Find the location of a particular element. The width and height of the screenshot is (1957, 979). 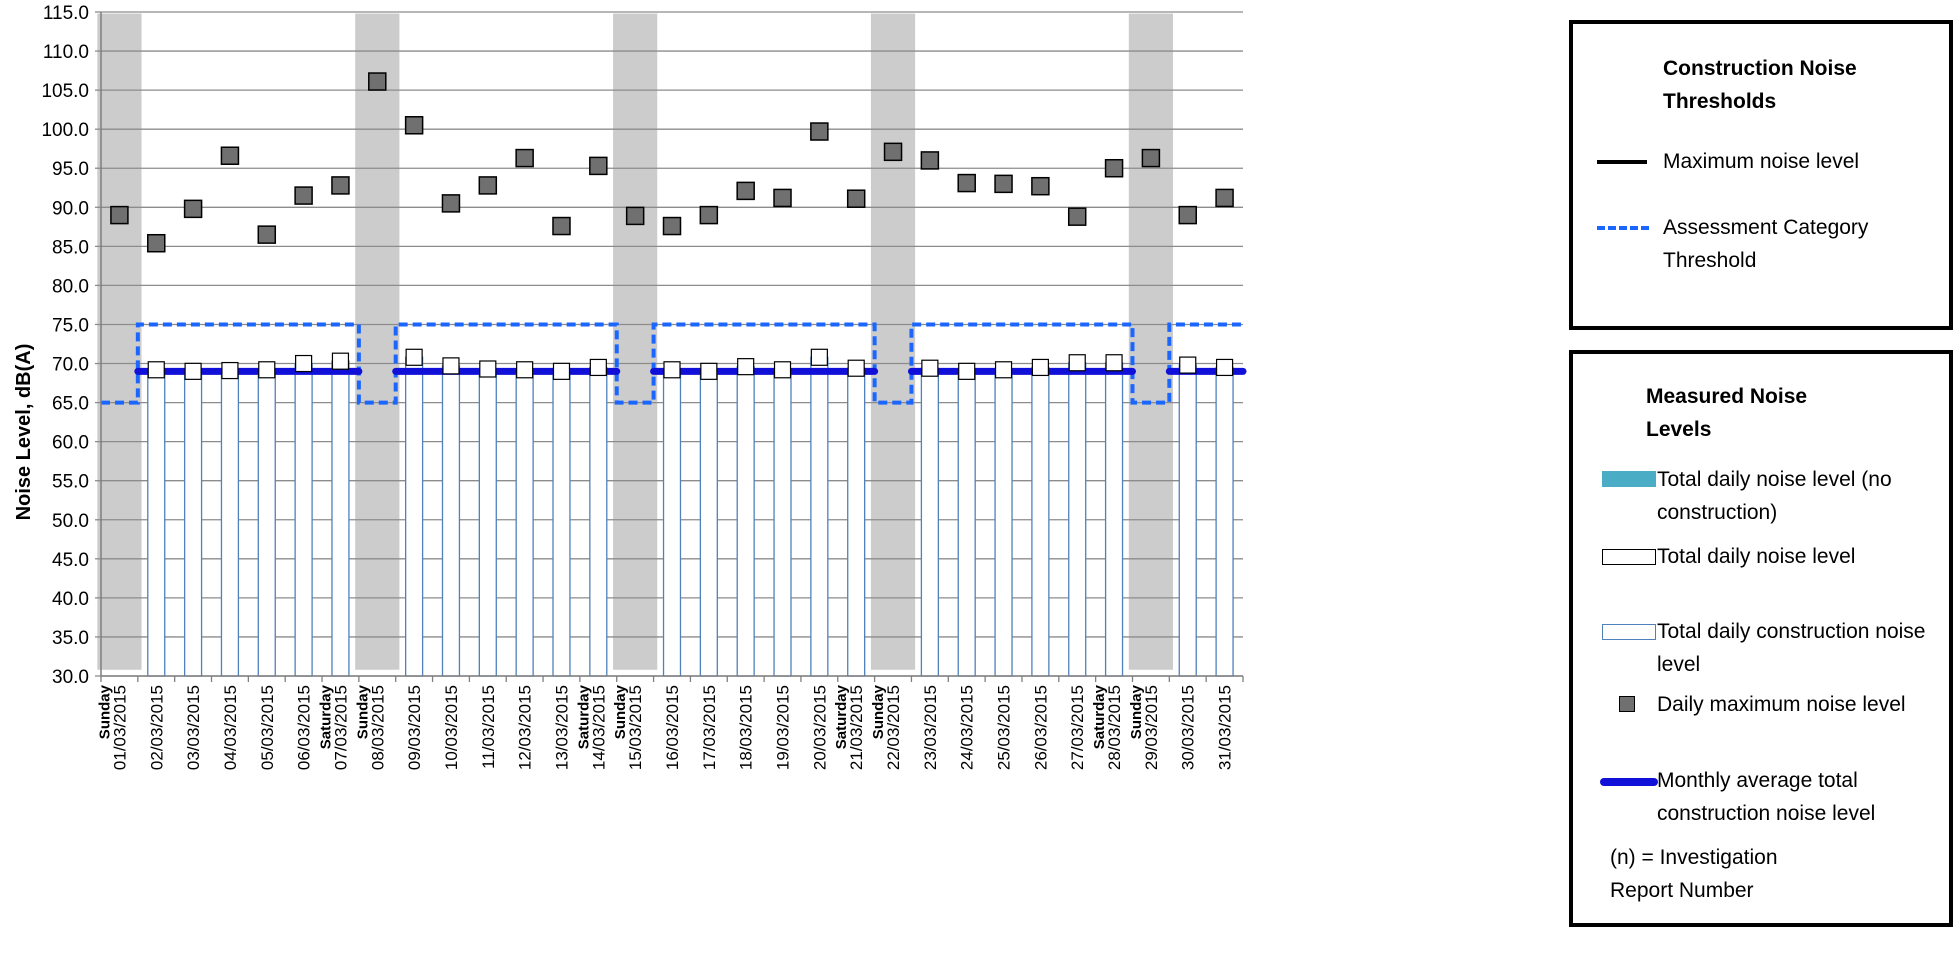

xday-label-29/03/2015: Sunday is located at coordinates (1136, 711).